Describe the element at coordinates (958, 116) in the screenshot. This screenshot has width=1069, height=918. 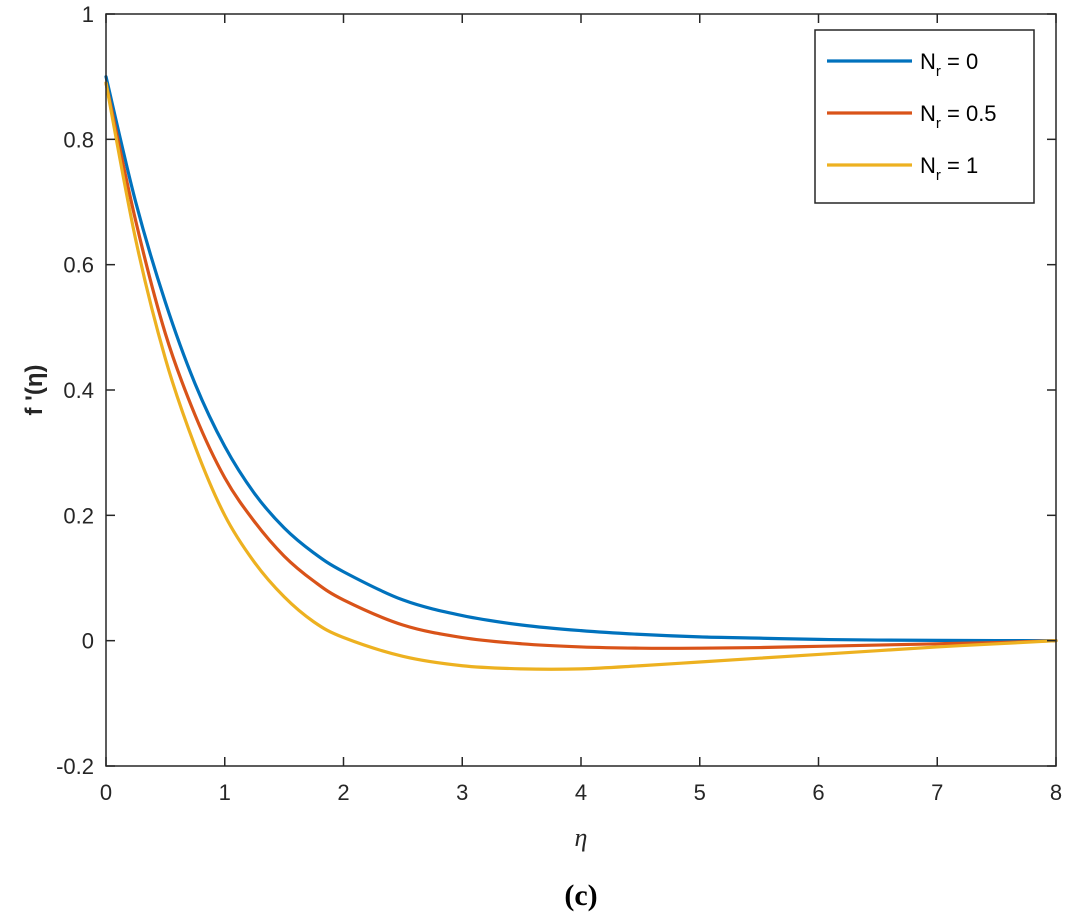
I see `legend-label-2: Nr = 0.5` at that location.